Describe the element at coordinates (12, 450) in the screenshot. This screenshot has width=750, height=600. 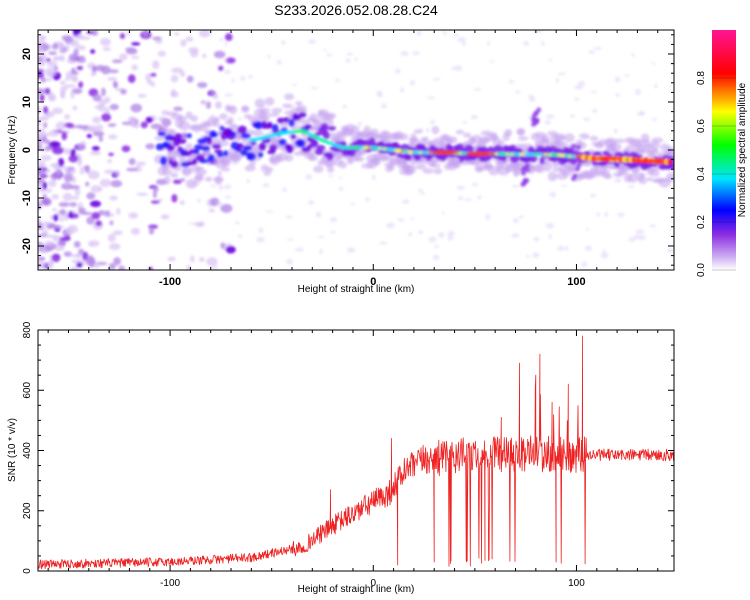
I see `snr-ylabel: SNR (10 * v/v)` at that location.